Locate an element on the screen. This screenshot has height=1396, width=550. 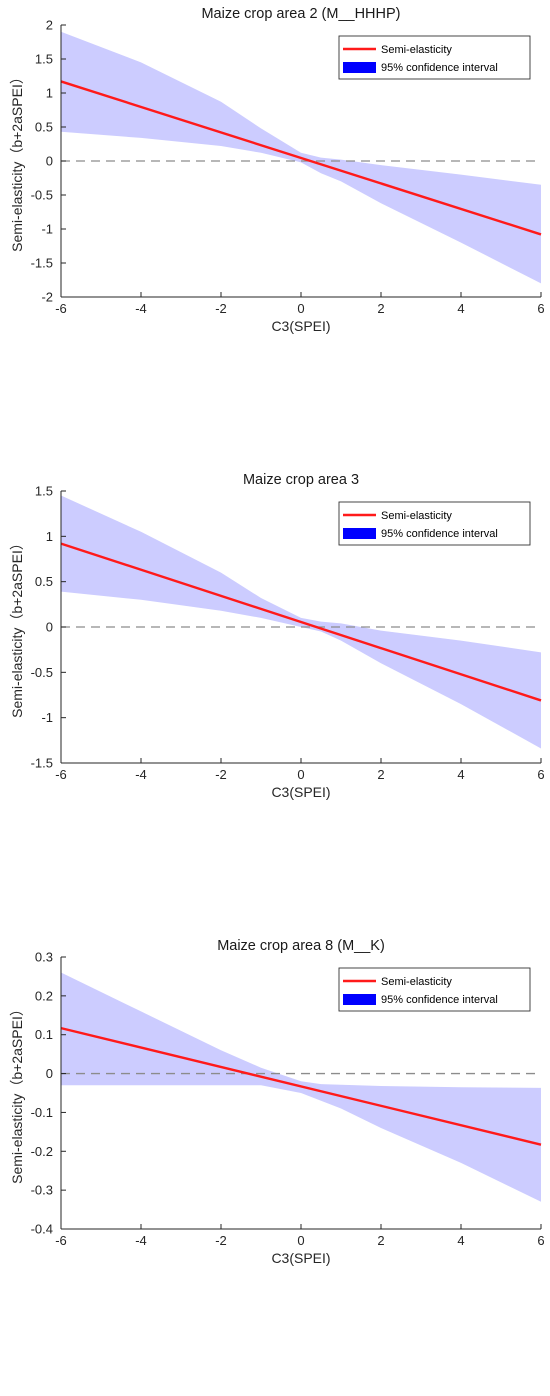
y-tick-label: -0.3 is located at coordinates (42, 1190).